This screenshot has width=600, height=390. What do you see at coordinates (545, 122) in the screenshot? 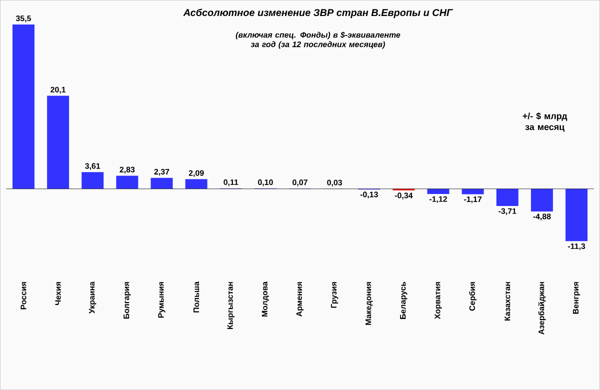
I see `annotation: +/- $ млрд за месяц` at bounding box center [545, 122].